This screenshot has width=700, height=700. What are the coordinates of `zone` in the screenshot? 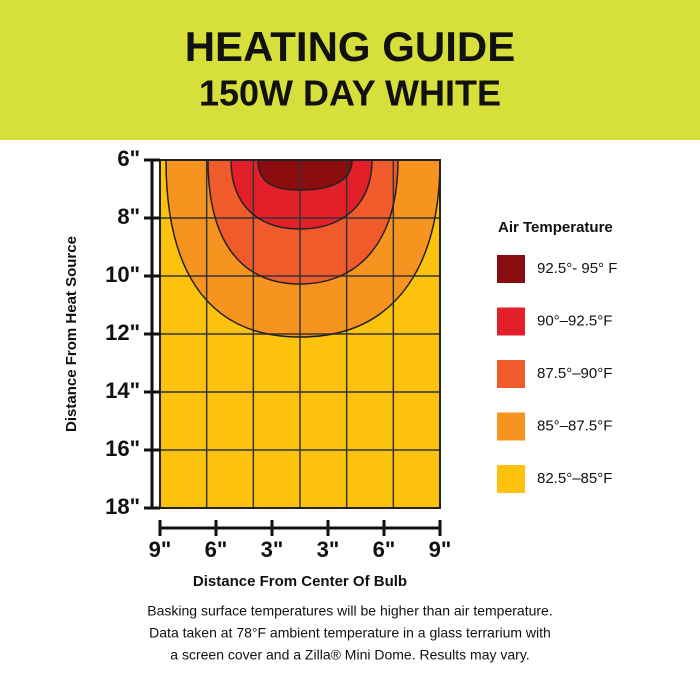 It's located at (305, 175).